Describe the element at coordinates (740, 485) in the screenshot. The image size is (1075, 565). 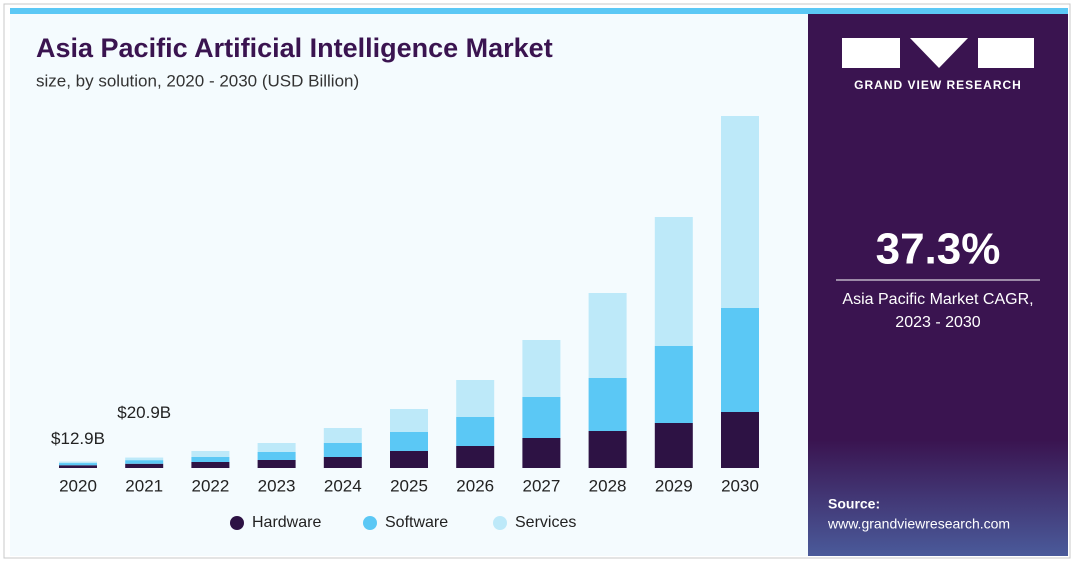
I see `x-tick-label: 2030` at that location.